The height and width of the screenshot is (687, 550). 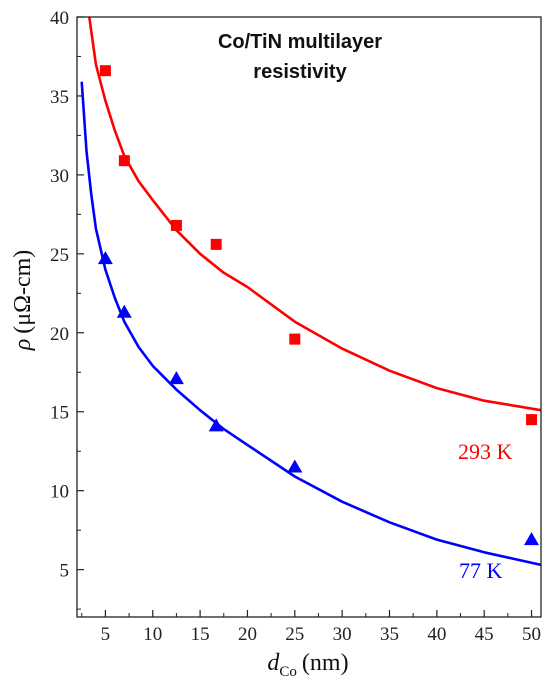 I want to click on y-tick-label: 35, so click(x=59, y=97).